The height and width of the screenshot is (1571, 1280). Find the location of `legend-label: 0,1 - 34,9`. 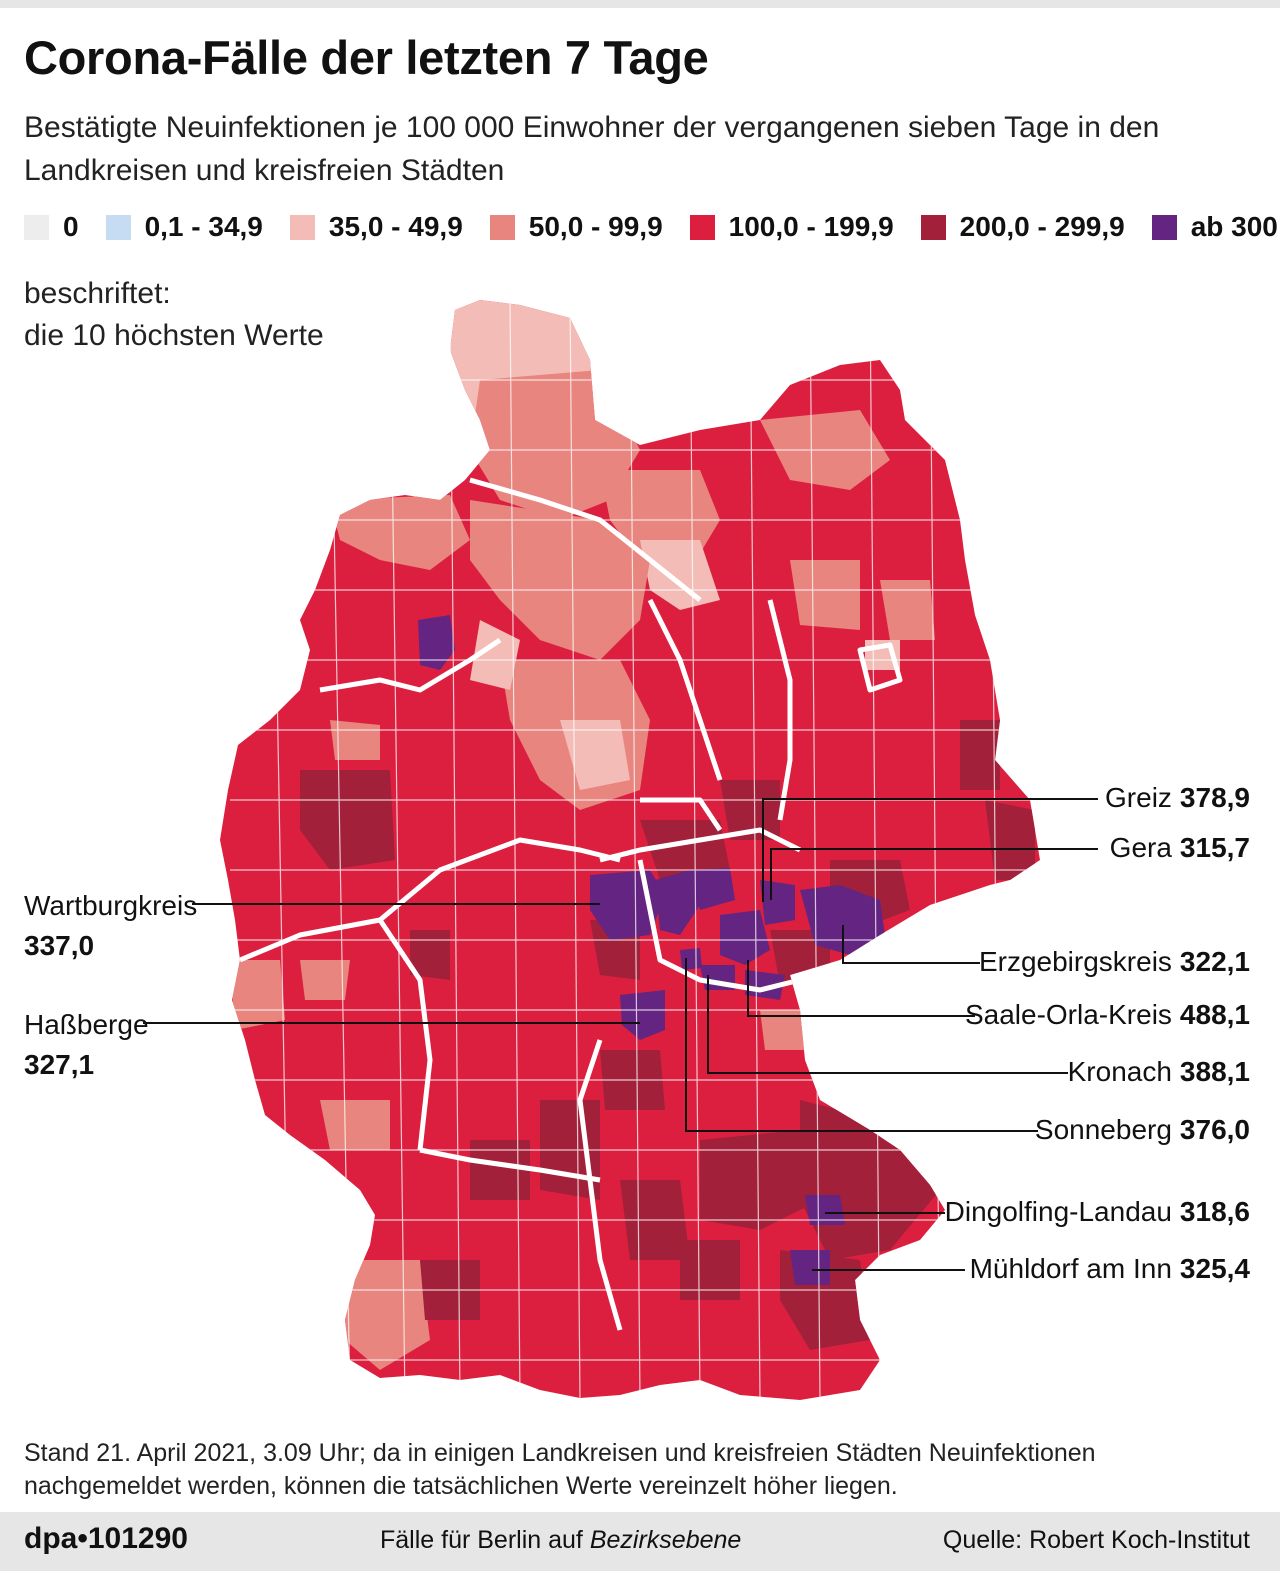

legend-label: 0,1 - 34,9 is located at coordinates (203, 226).